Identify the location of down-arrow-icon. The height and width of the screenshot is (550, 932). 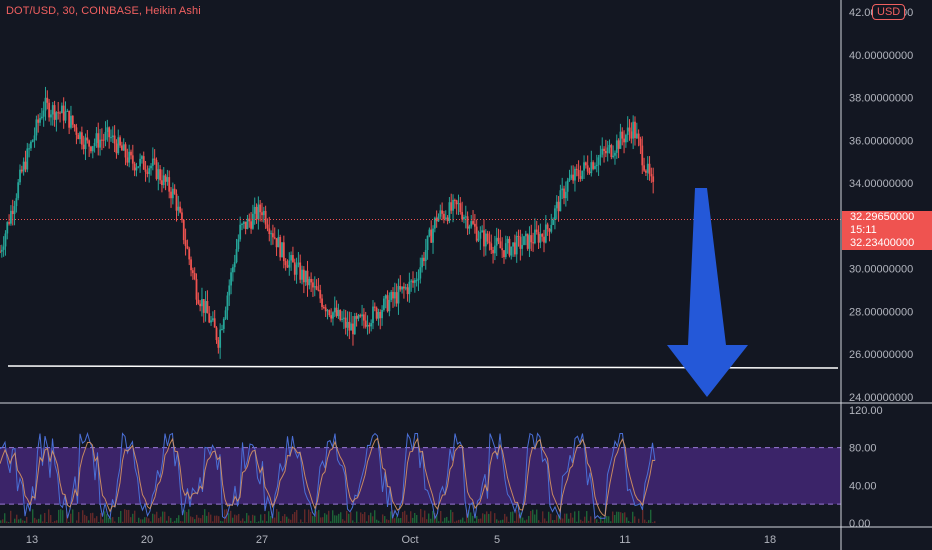
(707, 292).